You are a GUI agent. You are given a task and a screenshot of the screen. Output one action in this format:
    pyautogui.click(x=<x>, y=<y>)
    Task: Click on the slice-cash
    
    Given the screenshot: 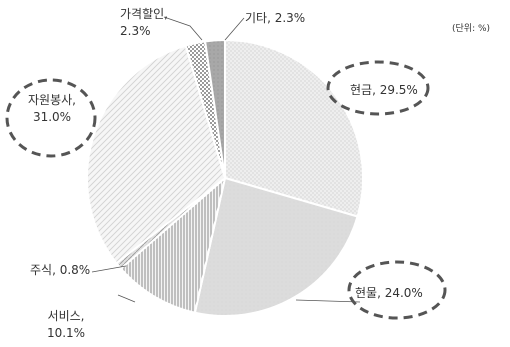 What is the action you would take?
    pyautogui.click(x=294, y=128)
    